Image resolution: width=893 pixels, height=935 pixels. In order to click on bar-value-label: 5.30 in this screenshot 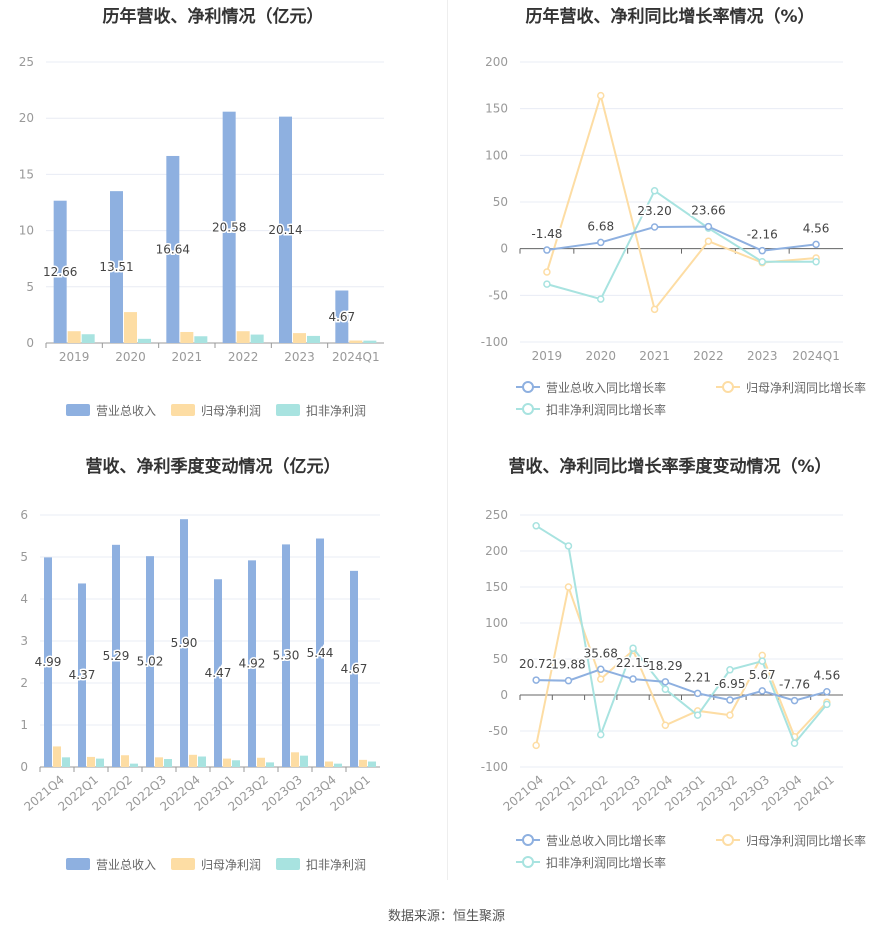, I will do `click(286, 656)`.